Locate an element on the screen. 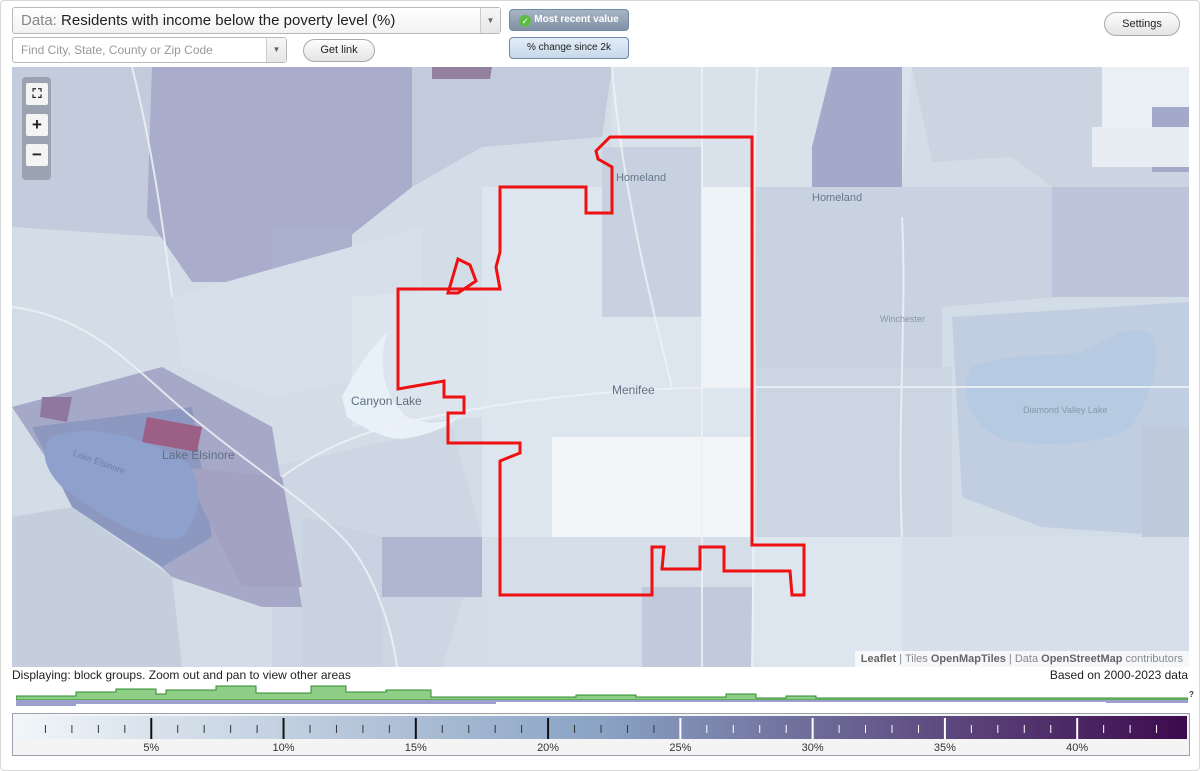 This screenshot has height=771, width=1200. color-legend: 5% 10% 15% 20% 25% 30% 35% 40% is located at coordinates (601, 734).